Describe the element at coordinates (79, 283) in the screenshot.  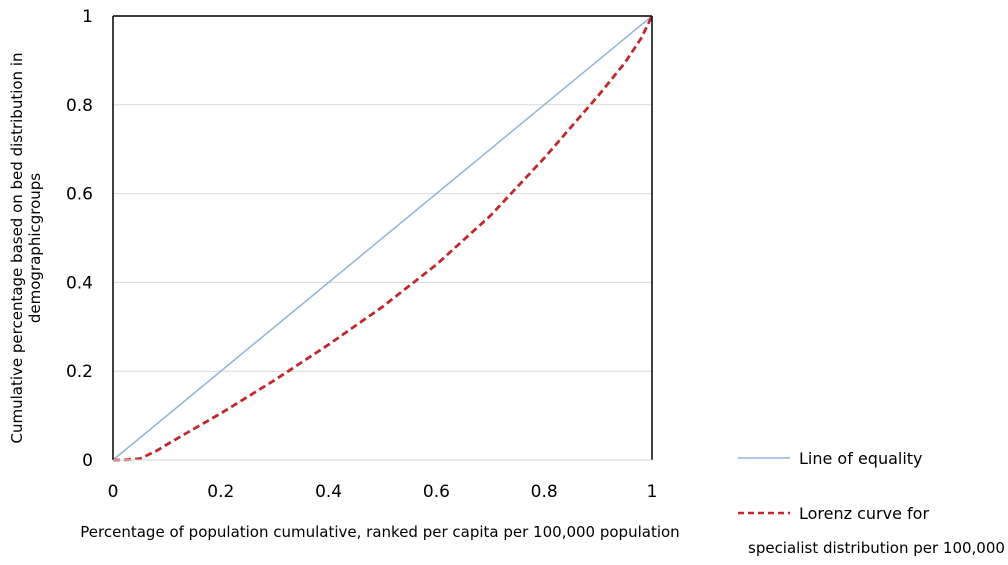
I see `y-tick-label-2: 0.4` at that location.